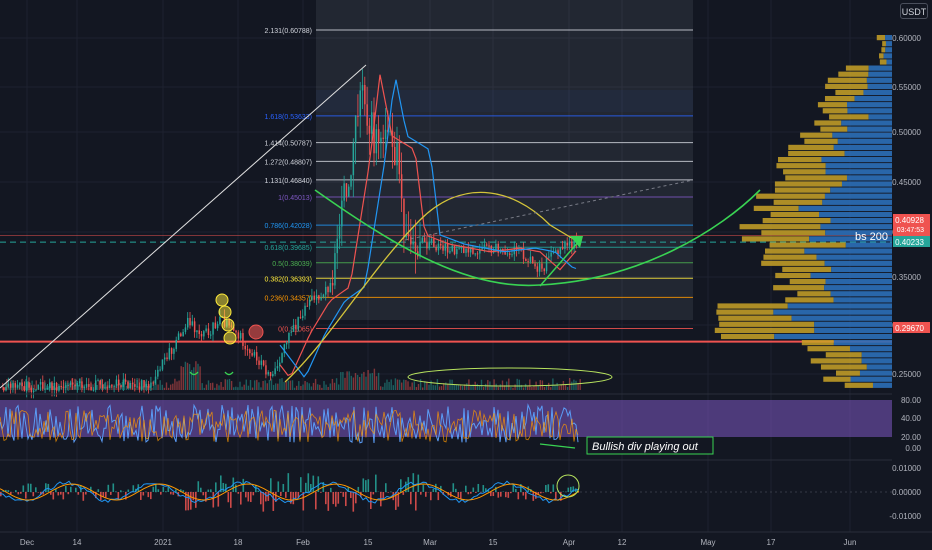 The height and width of the screenshot is (550, 932). What do you see at coordinates (906, 468) in the screenshot?
I see `macd-tick: 0.01000` at bounding box center [906, 468].